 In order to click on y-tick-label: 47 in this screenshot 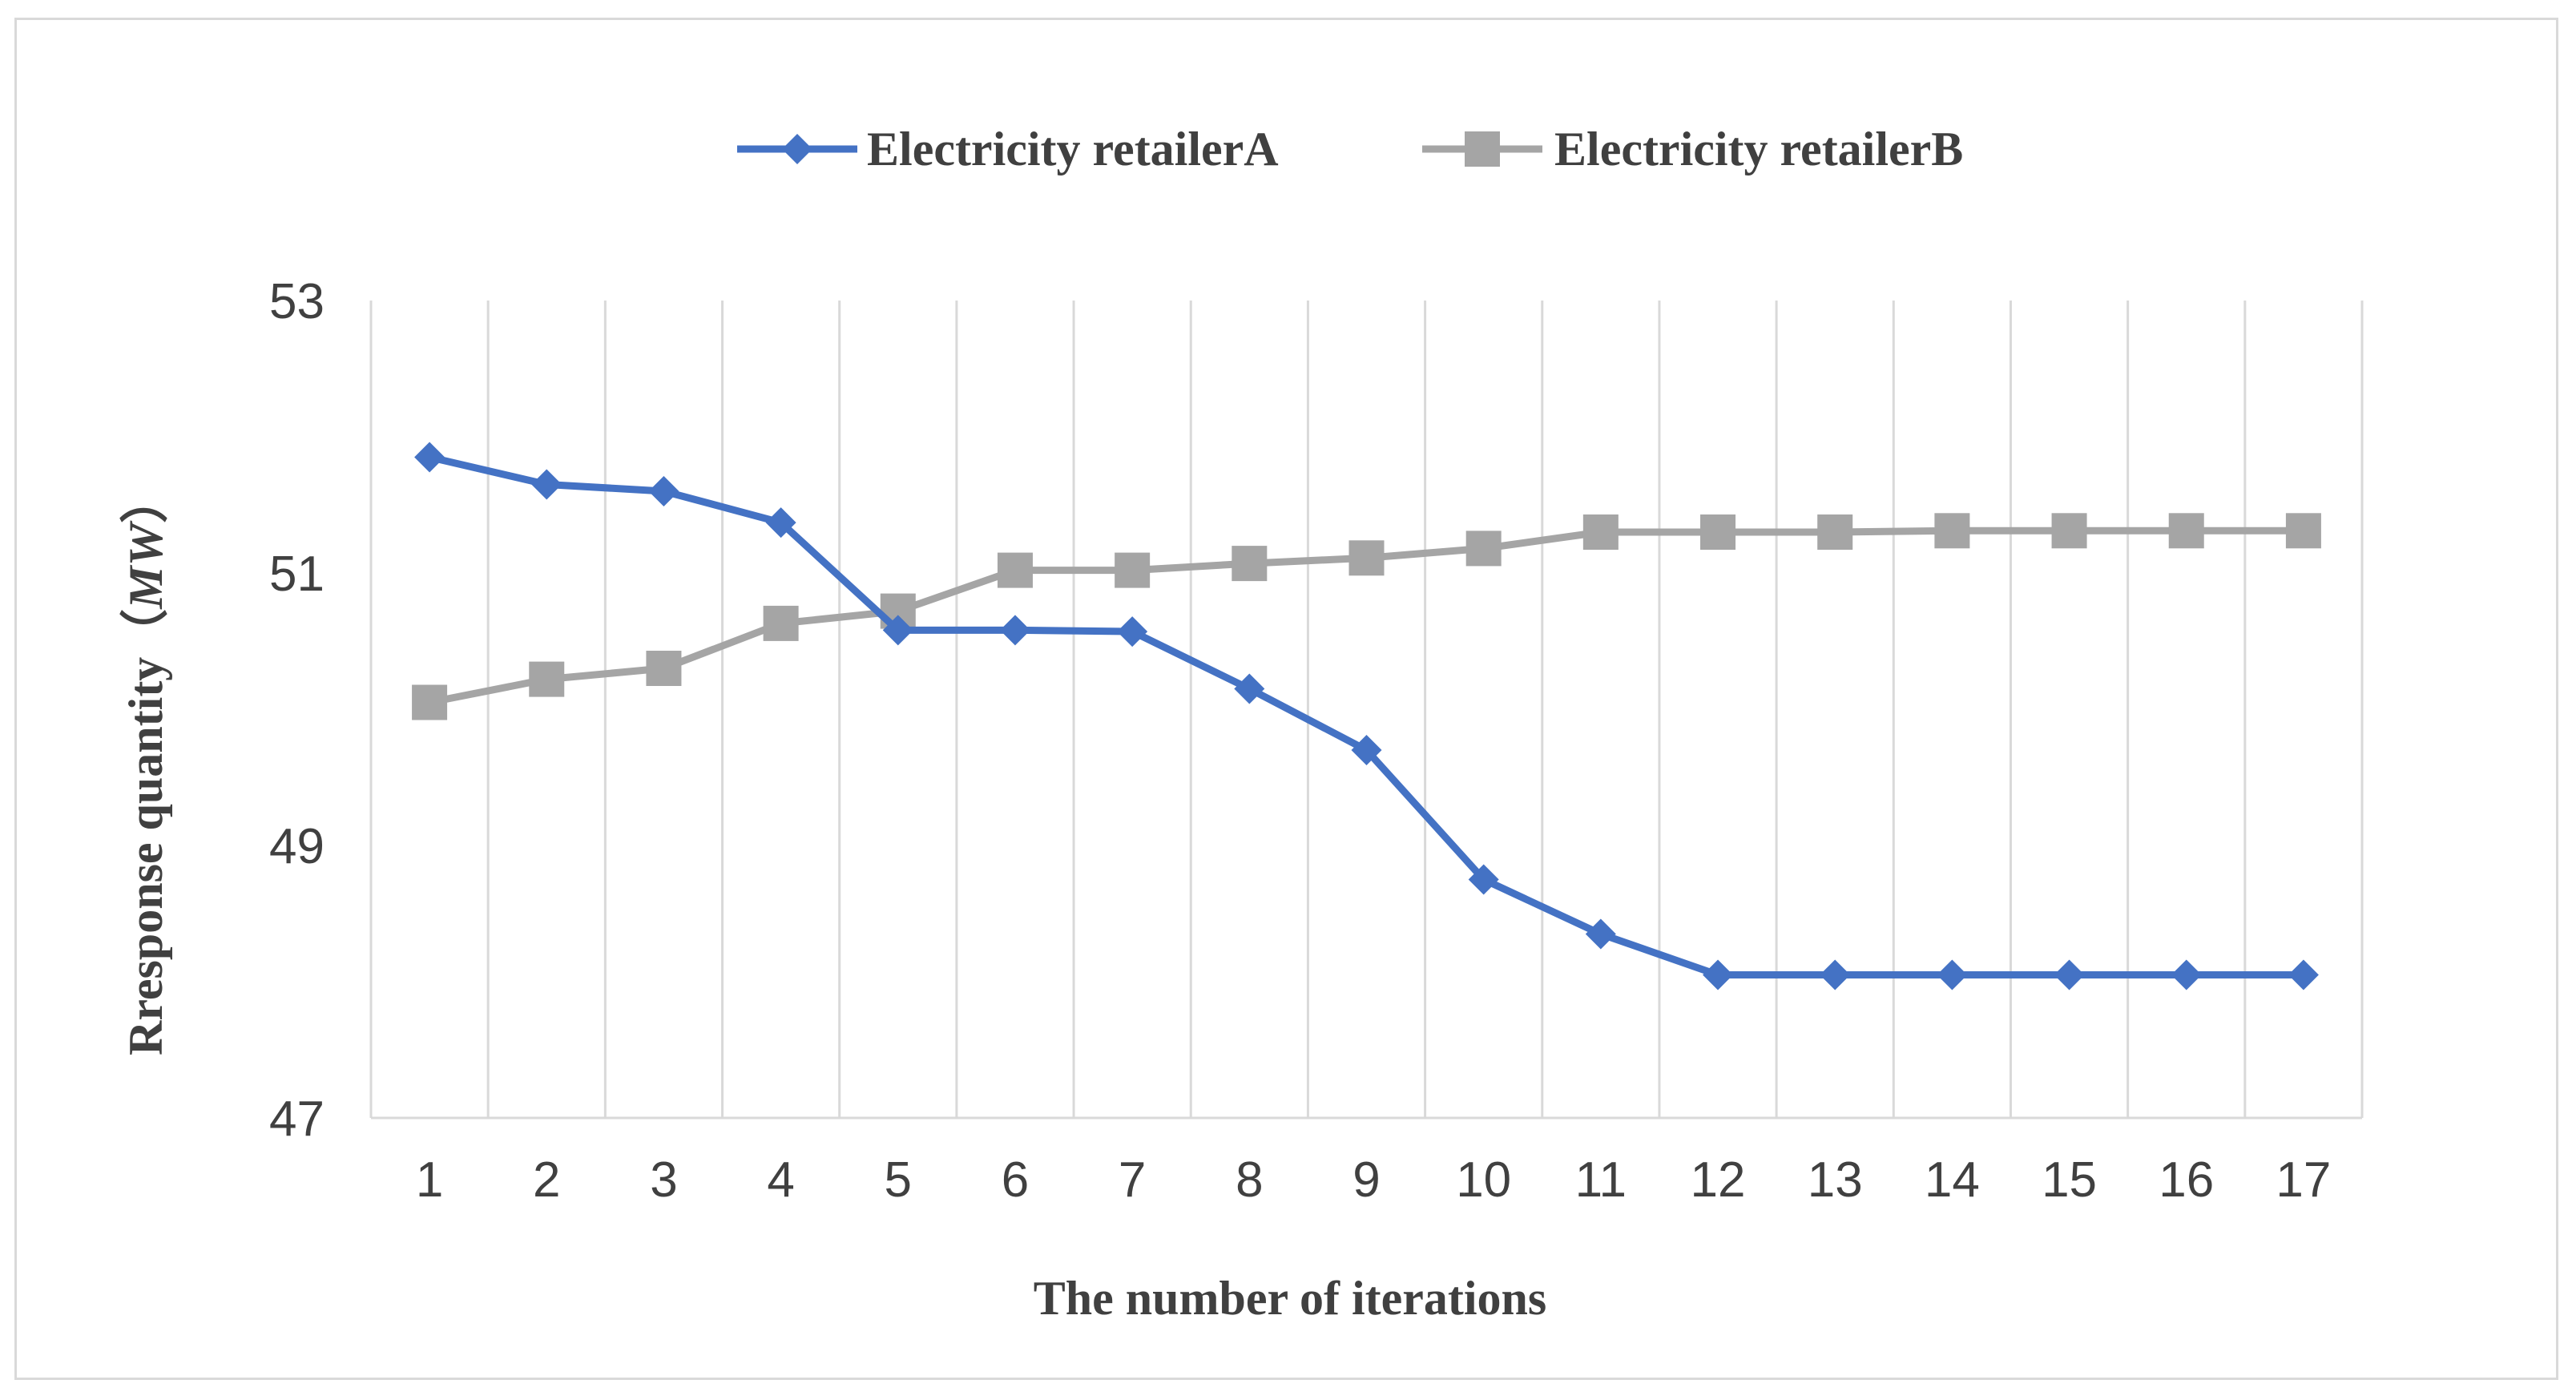, I will do `click(297, 1119)`.